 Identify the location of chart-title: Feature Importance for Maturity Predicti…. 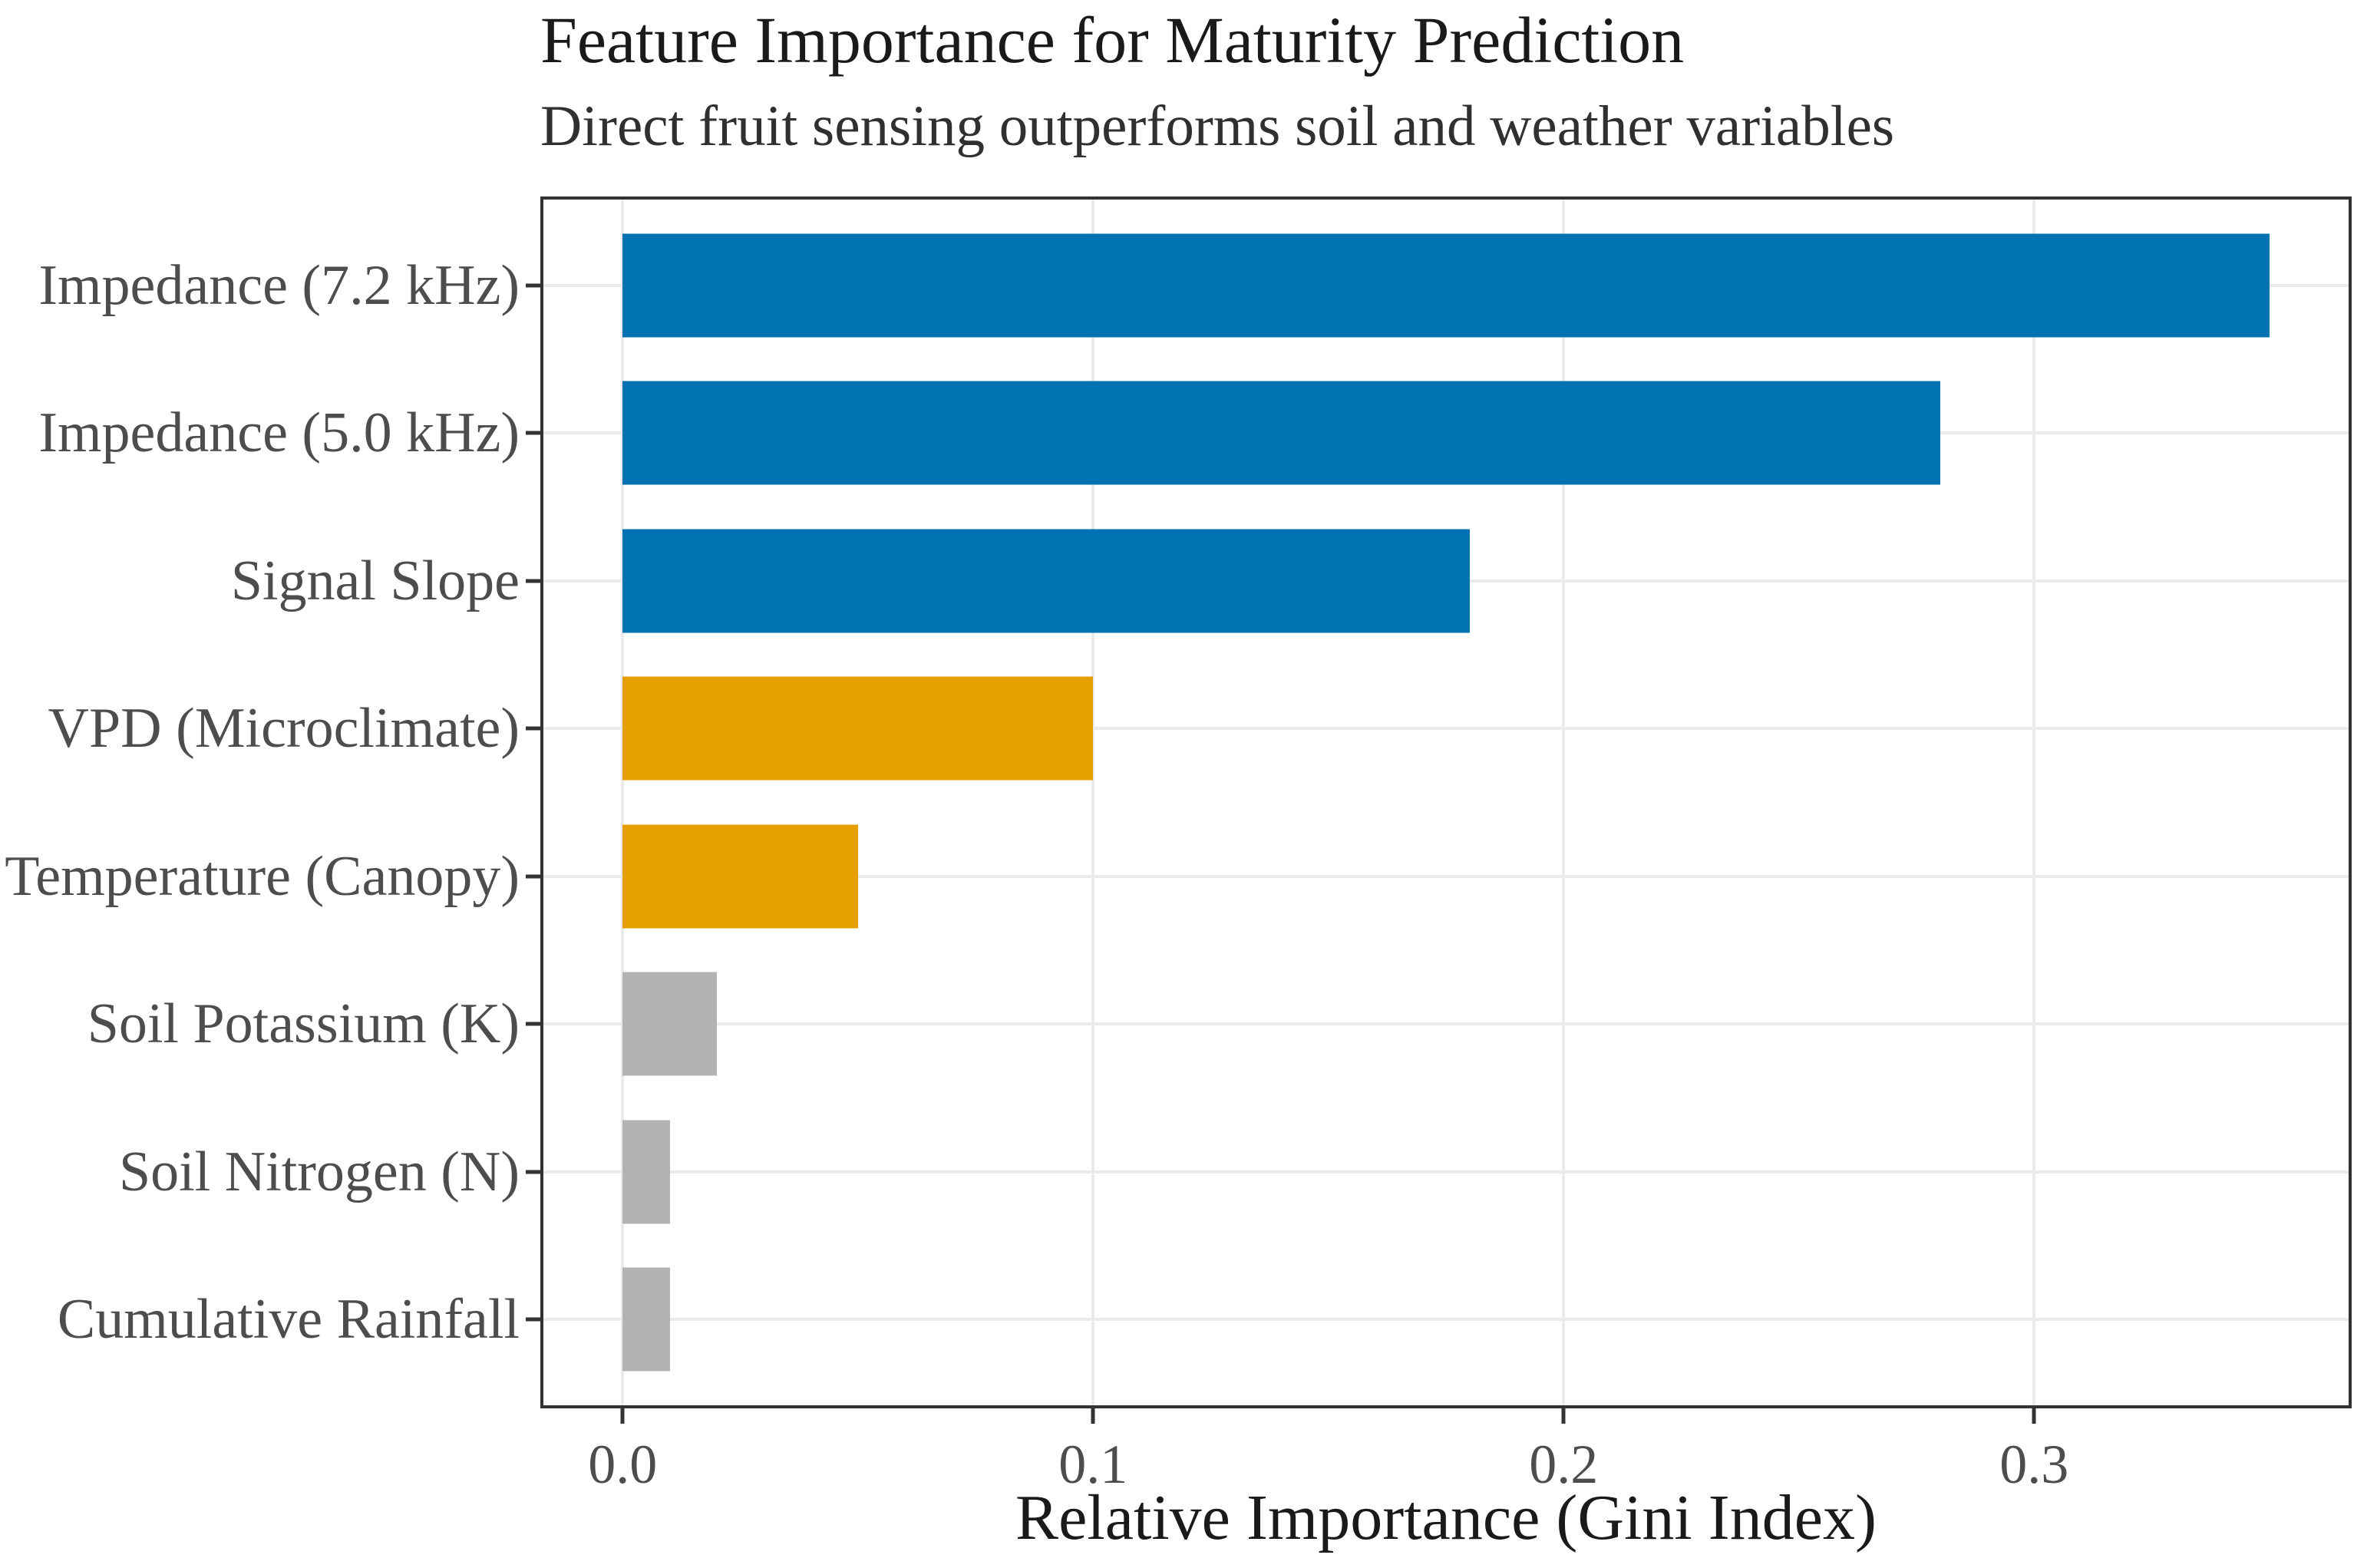
(1113, 40).